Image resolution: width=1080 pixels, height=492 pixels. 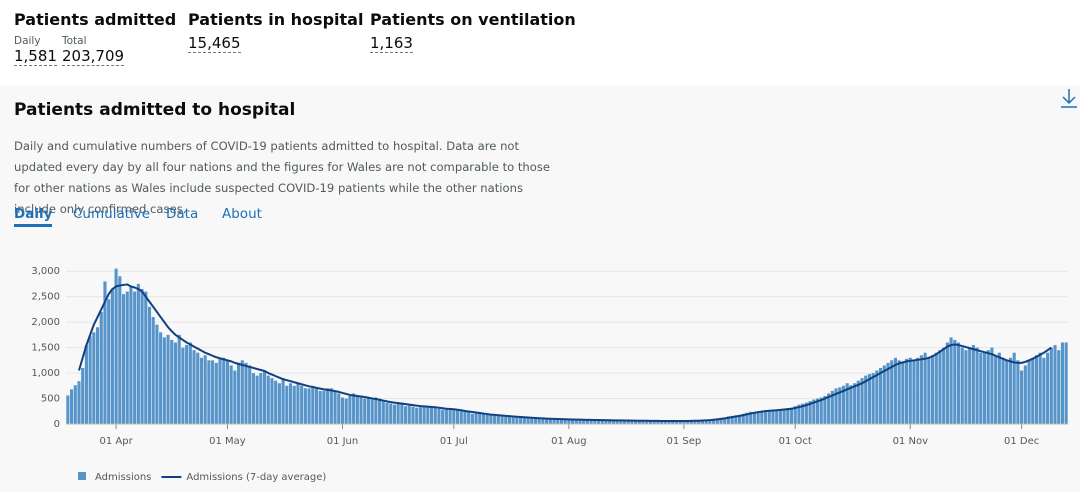 I want to click on download-button, so click(x=1069, y=98).